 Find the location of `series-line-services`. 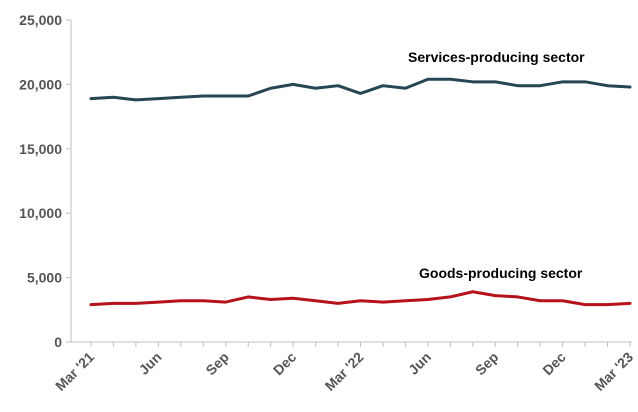

series-line-services is located at coordinates (360, 89).